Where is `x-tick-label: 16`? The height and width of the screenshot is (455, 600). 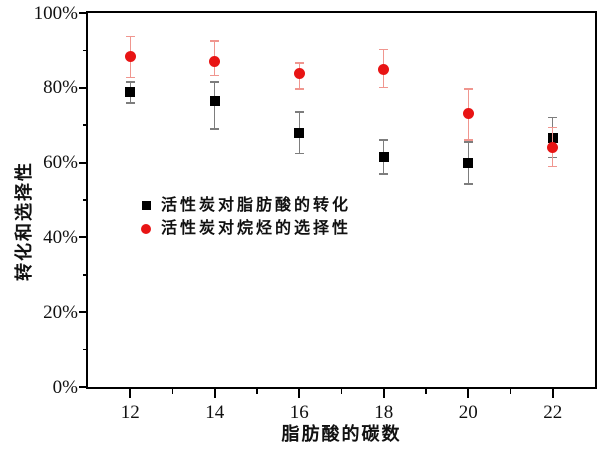 x-tick-label: 16 is located at coordinates (299, 412).